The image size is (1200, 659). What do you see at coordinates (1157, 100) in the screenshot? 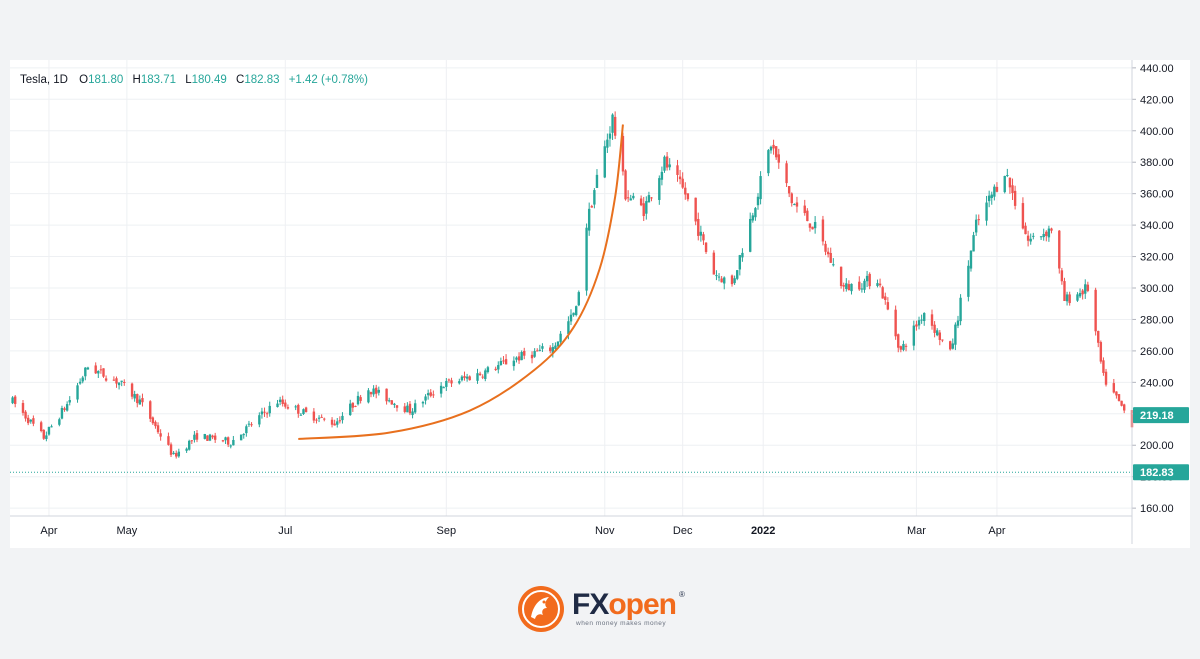
I see `y-tick-label: 420.00` at bounding box center [1157, 100].